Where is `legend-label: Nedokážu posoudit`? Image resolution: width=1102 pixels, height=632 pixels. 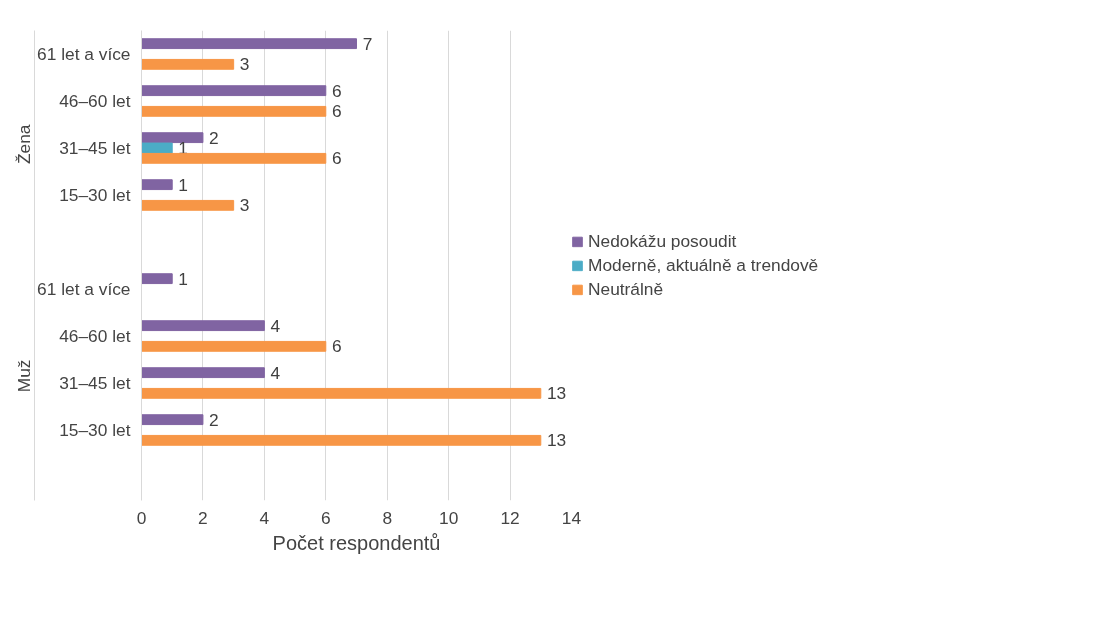 legend-label: Nedokážu posoudit is located at coordinates (662, 241).